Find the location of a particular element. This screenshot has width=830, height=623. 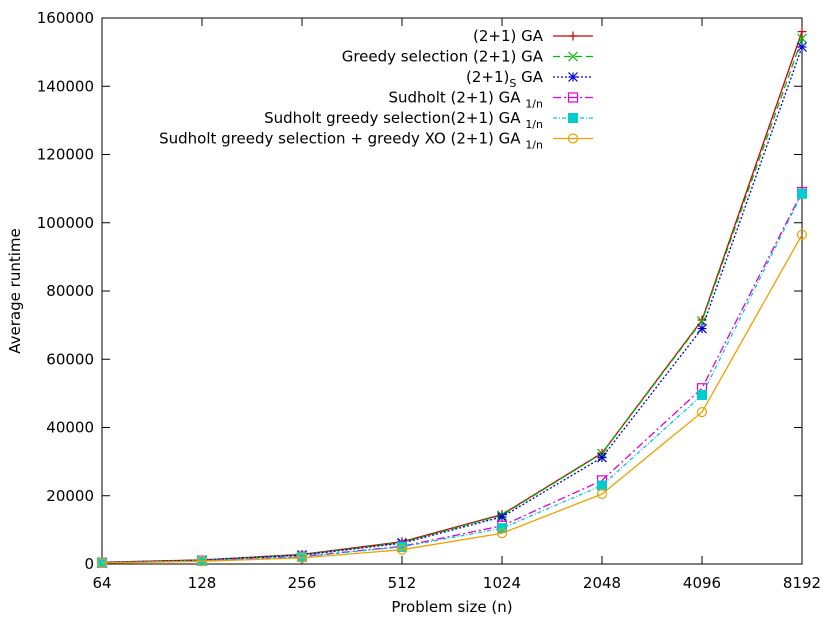

y-tick-label: 160000 is located at coordinates (65, 18).